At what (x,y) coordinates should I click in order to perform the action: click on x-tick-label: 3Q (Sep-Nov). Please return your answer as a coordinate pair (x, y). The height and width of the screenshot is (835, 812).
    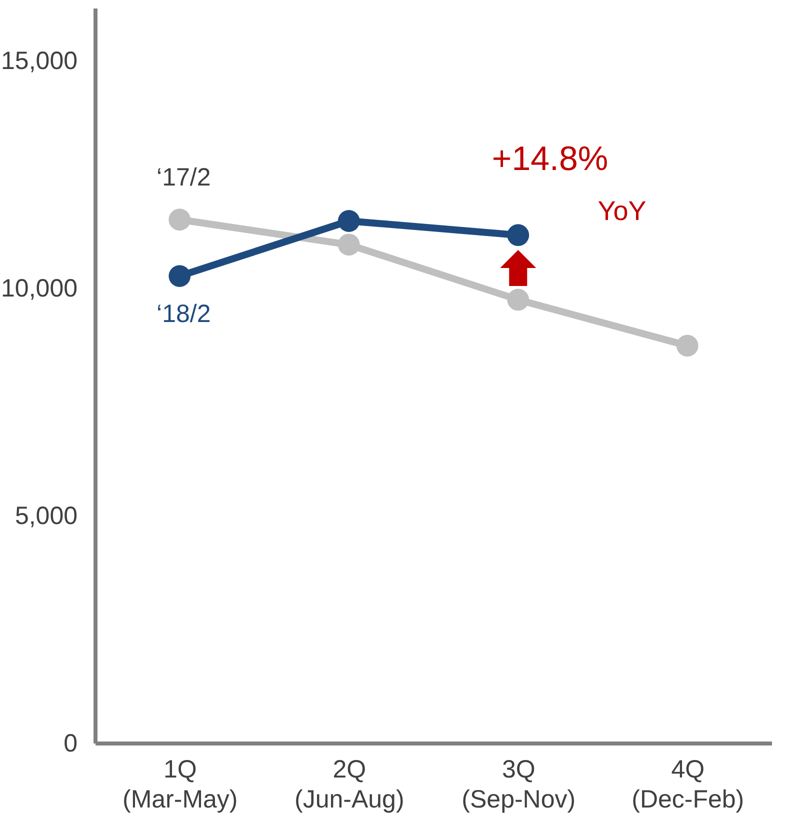
    Looking at the image, I should click on (519, 785).